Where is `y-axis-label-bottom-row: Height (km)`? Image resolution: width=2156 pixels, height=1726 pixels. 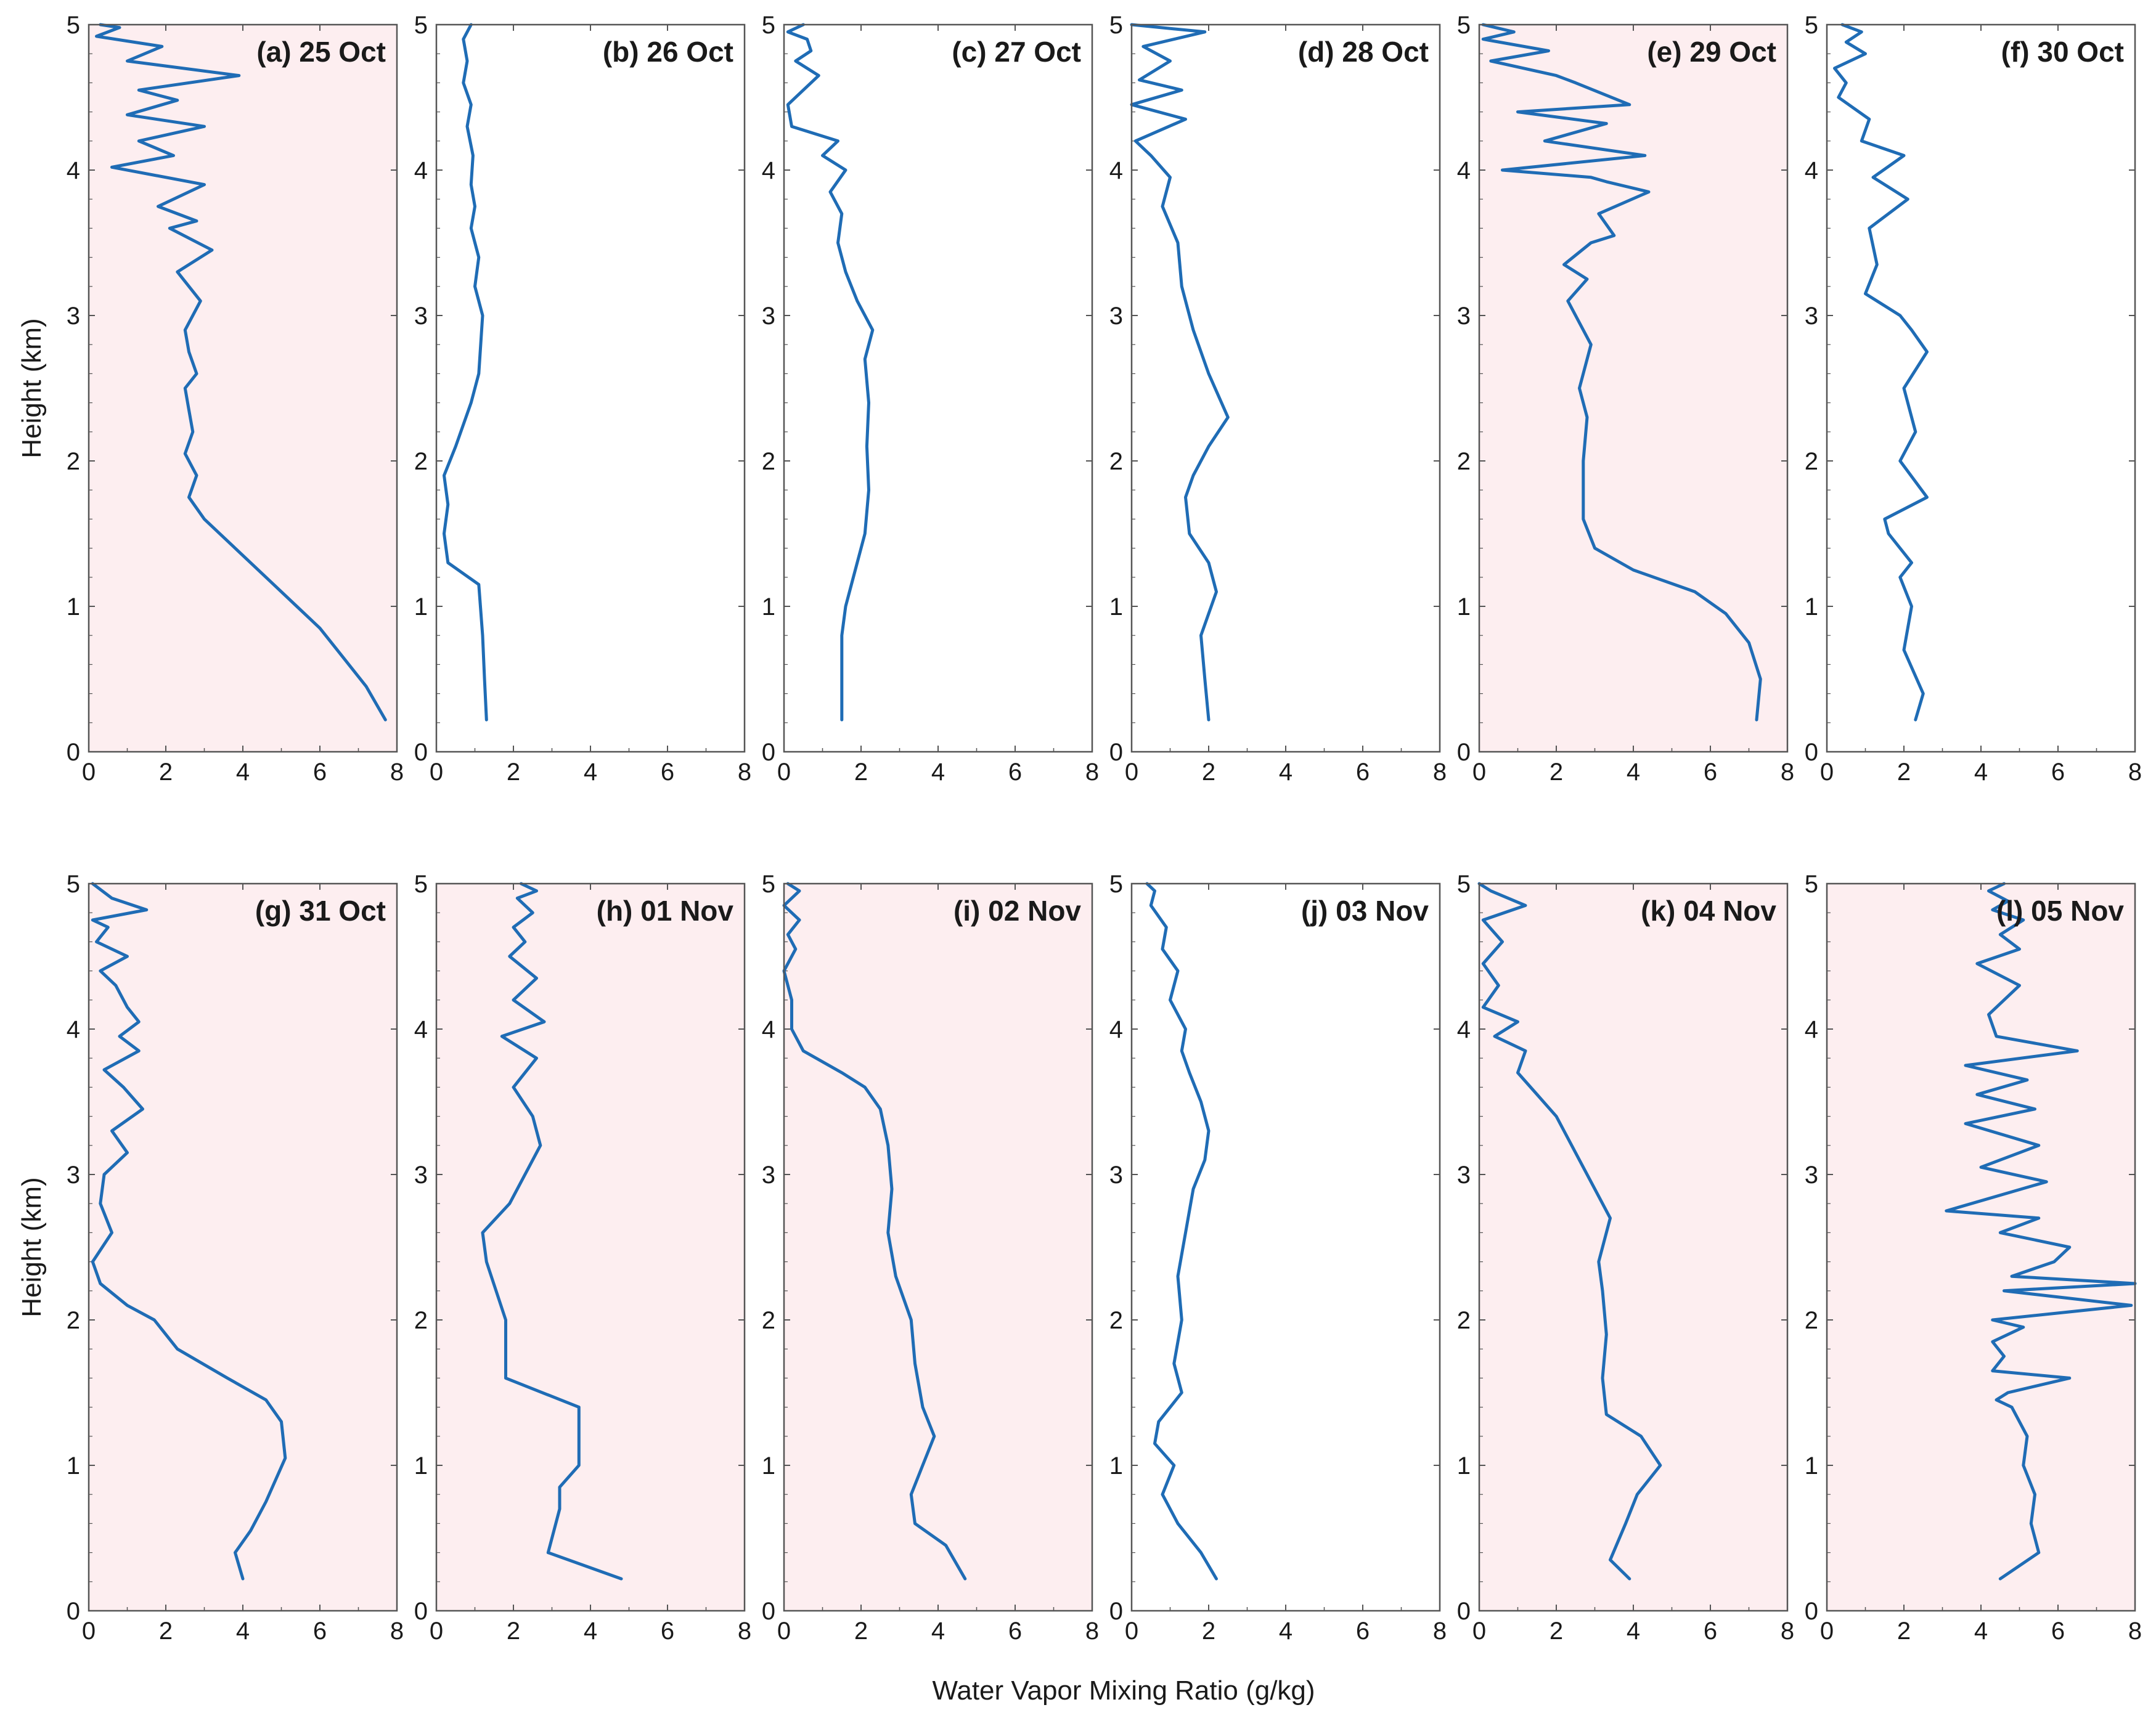 y-axis-label-bottom-row: Height (km) is located at coordinates (32, 1247).